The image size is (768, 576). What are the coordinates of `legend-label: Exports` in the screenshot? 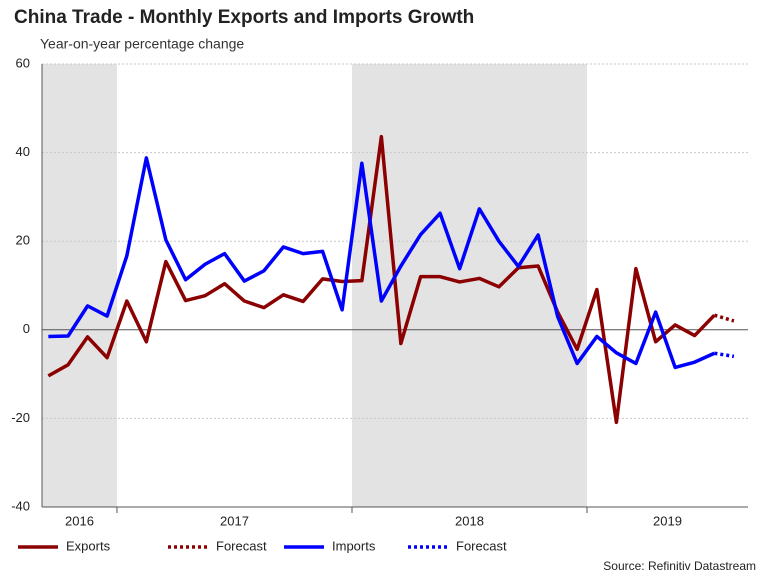 It's located at (88, 545).